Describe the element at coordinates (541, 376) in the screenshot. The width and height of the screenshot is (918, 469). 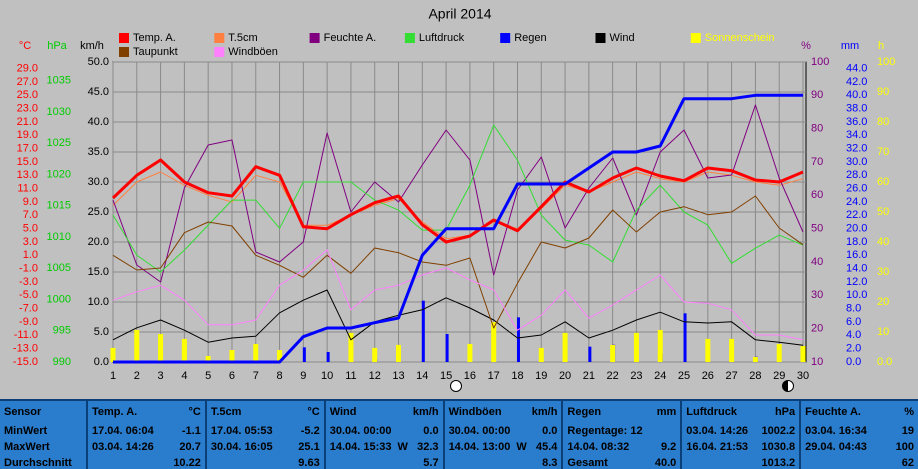
I see `x-tick-label: 19` at that location.